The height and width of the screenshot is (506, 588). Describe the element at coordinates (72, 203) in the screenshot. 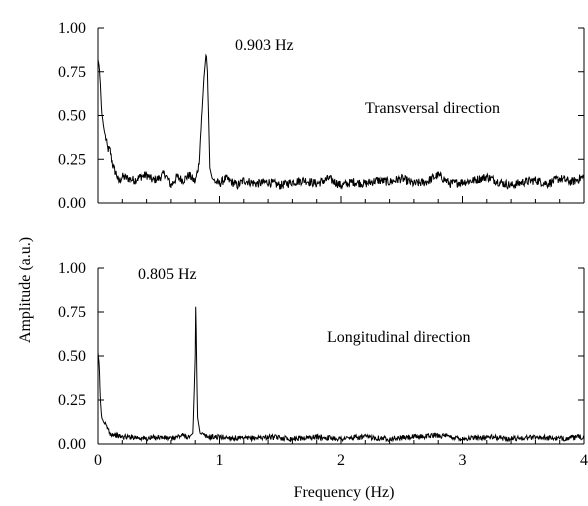

I see `transversal-ytick-label: 0.00` at that location.